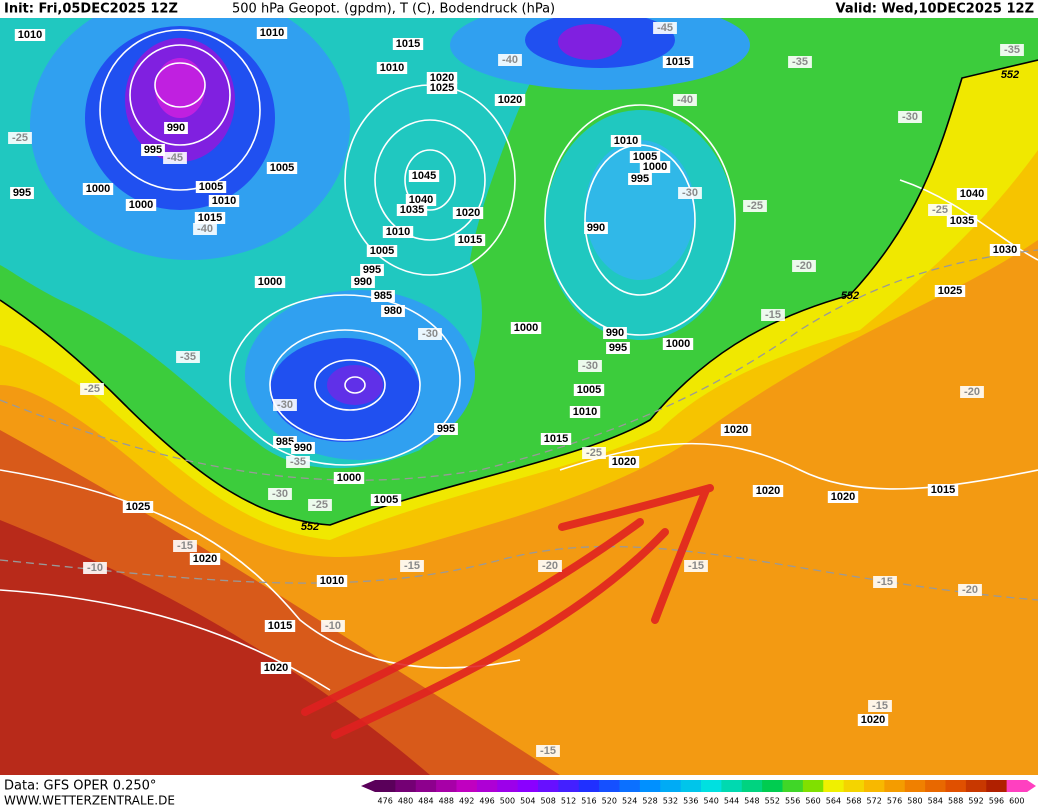  What do you see at coordinates (853, 801) in the screenshot?
I see `legend-label: 568` at bounding box center [853, 801].